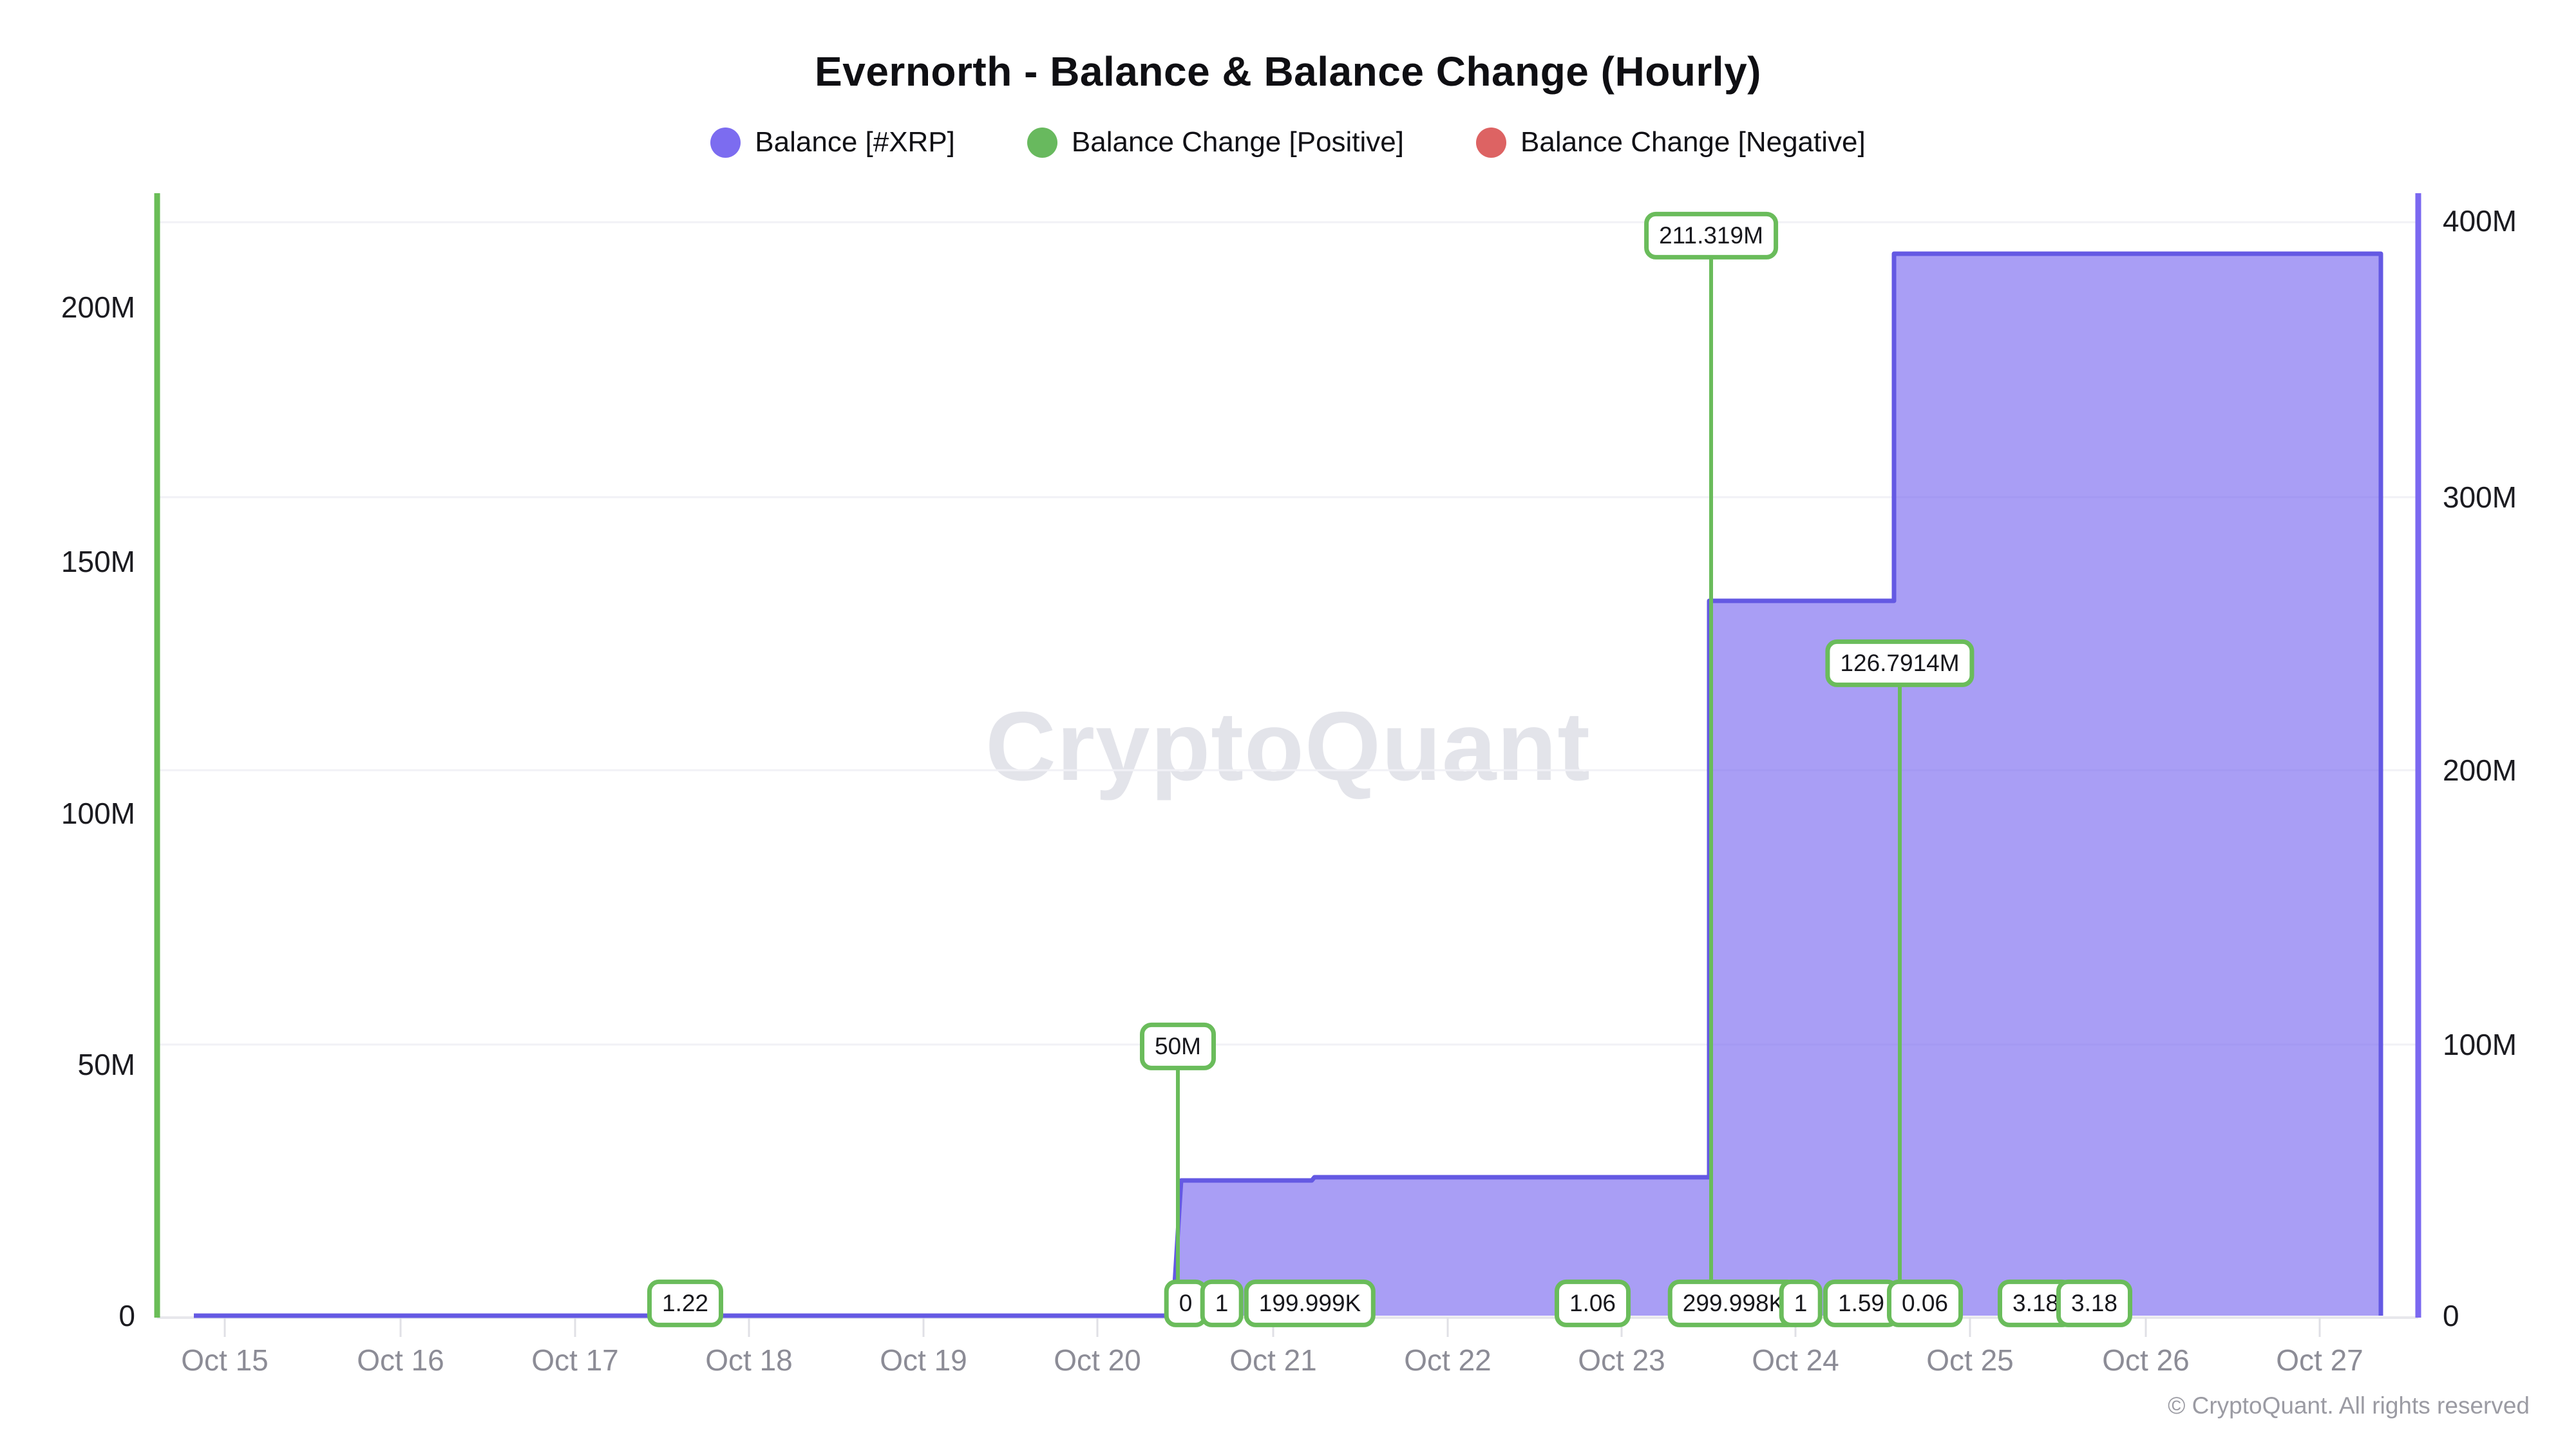 The height and width of the screenshot is (1449, 2576). I want to click on x-axis-tick-label: Oct 18, so click(749, 1360).